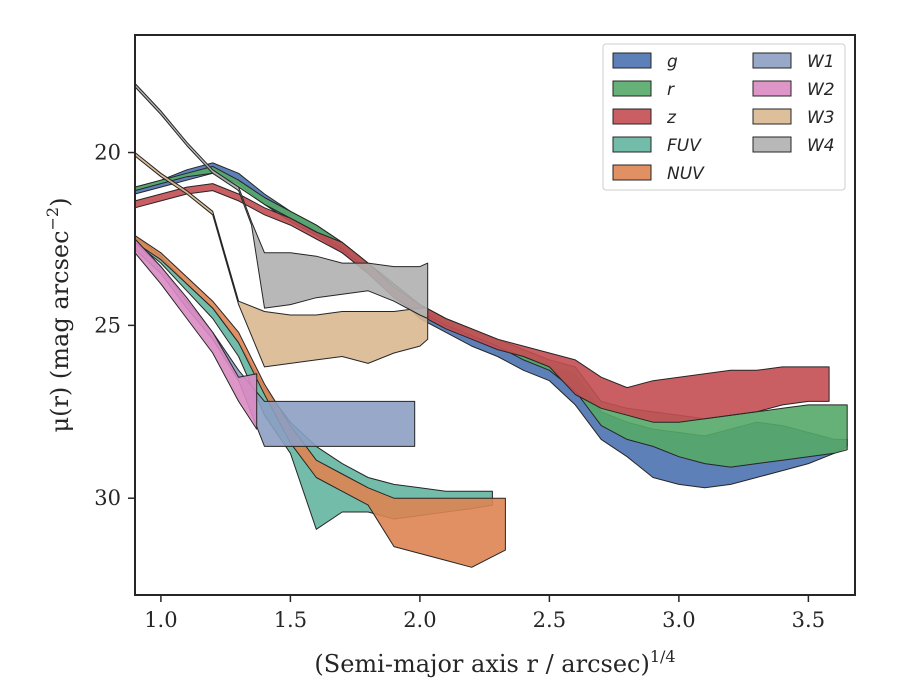 This screenshot has height=700, width=900. What do you see at coordinates (772, 144) in the screenshot?
I see `legend-swatch-w4` at bounding box center [772, 144].